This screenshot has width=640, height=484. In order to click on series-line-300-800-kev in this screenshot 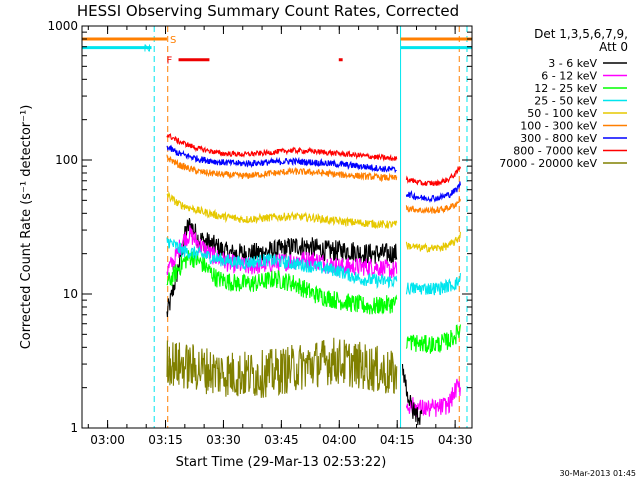, I will do `click(281, 159)`.